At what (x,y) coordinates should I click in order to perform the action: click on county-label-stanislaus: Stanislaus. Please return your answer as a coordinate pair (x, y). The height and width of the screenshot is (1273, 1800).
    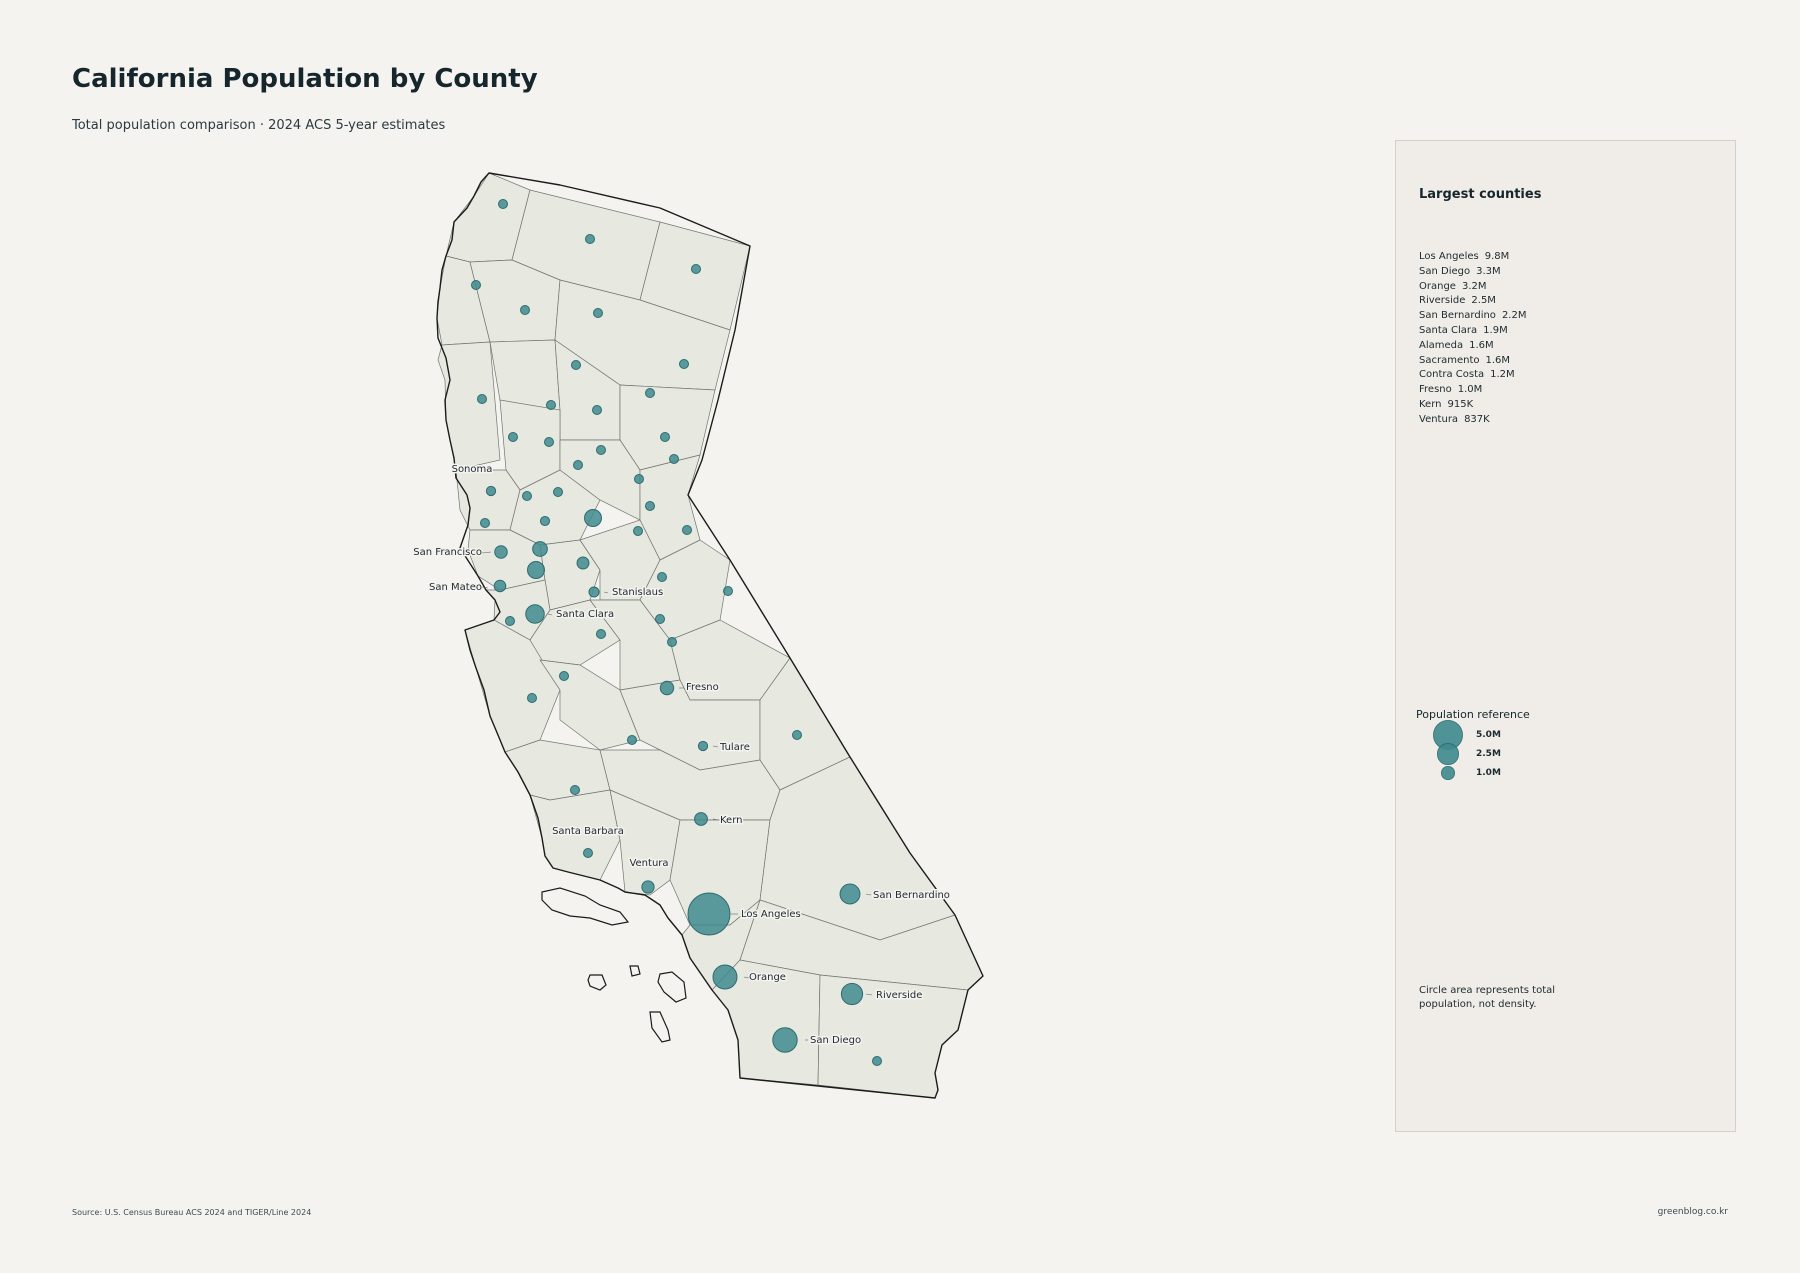
    Looking at the image, I should click on (637, 592).